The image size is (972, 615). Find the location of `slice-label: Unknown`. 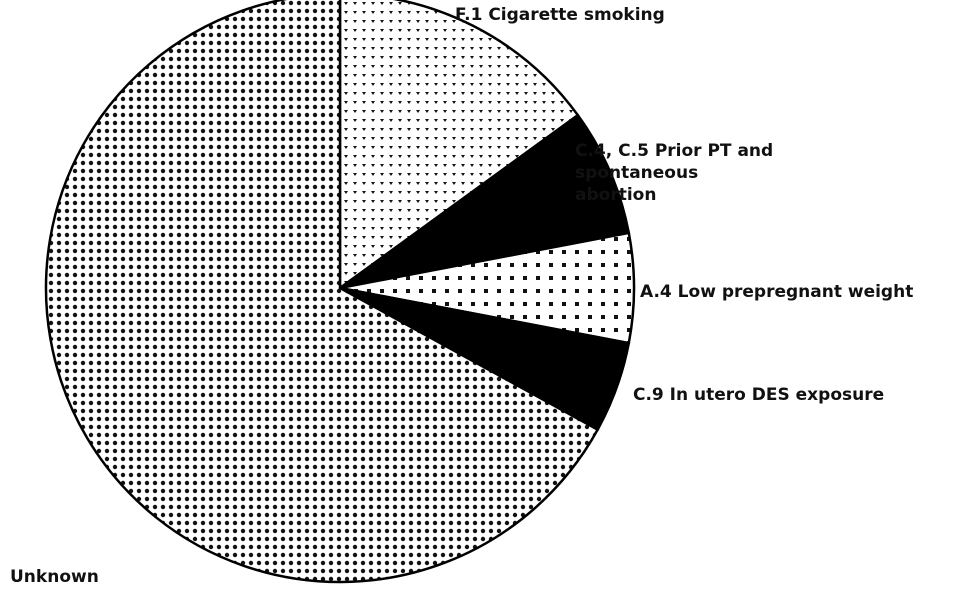

slice-label: Unknown is located at coordinates (54, 577).